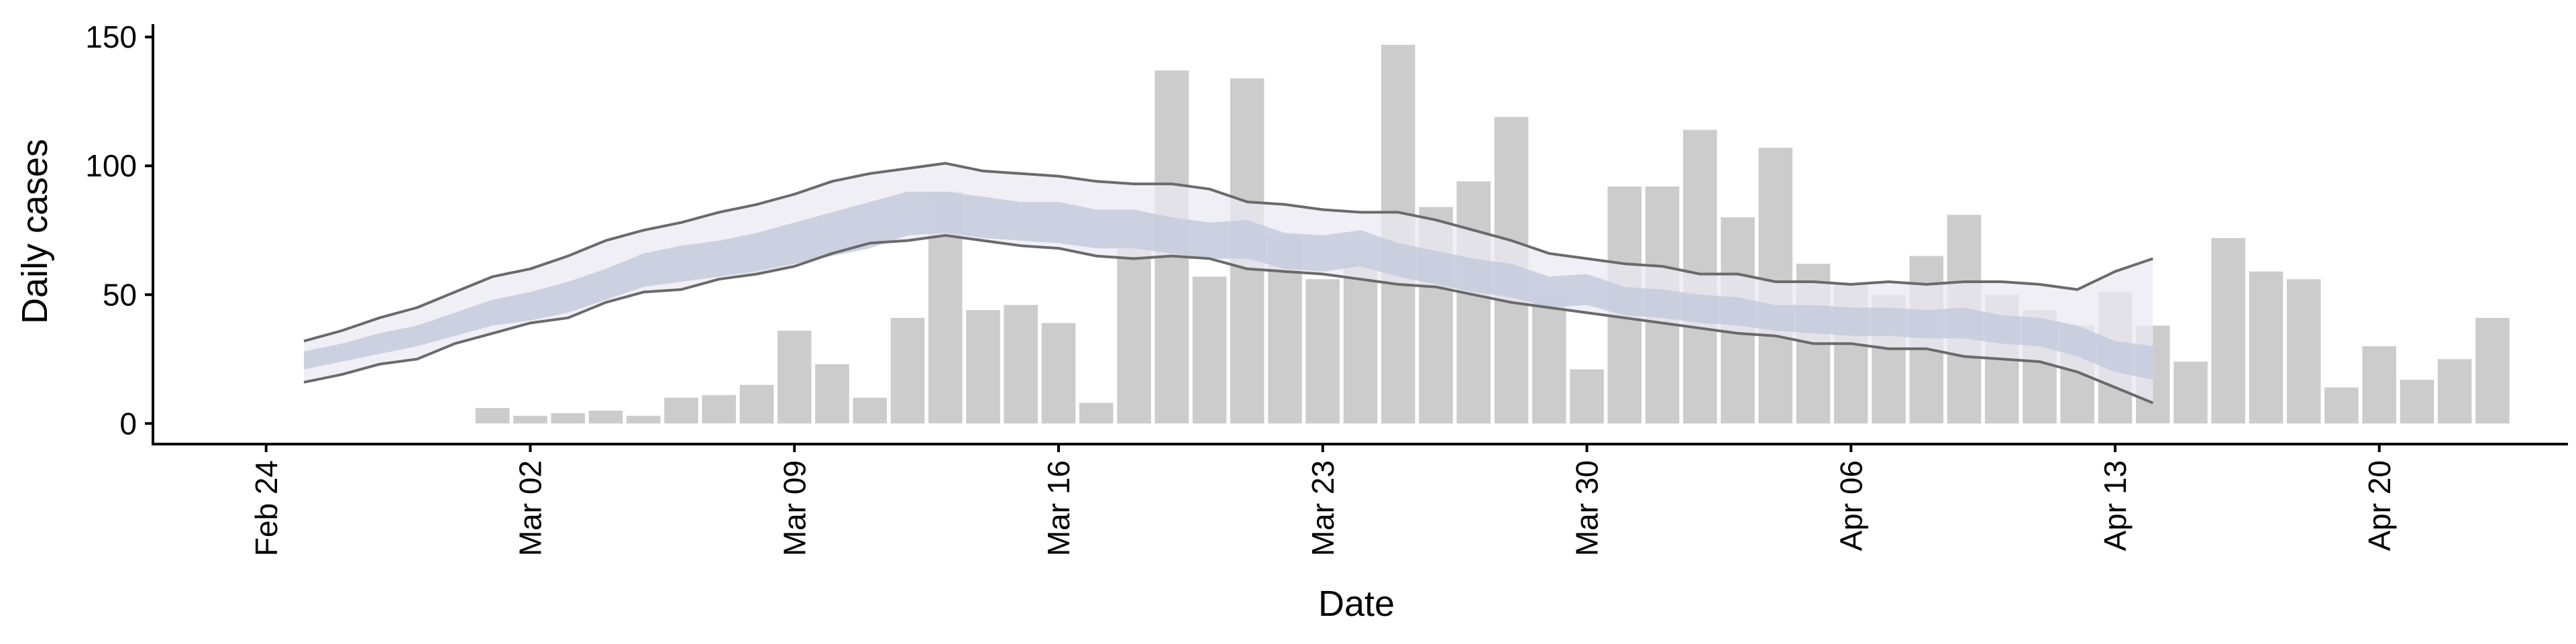 This screenshot has width=2576, height=644. I want to click on y-tick-label-50: 50, so click(120, 294).